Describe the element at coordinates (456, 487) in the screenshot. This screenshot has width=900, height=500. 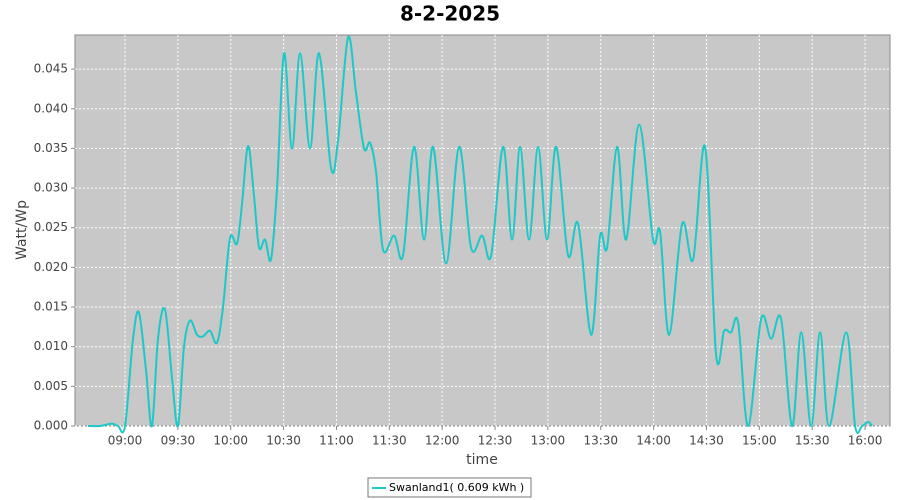
I see `legend-label: Swanland1( 0.609 kWh )` at that location.